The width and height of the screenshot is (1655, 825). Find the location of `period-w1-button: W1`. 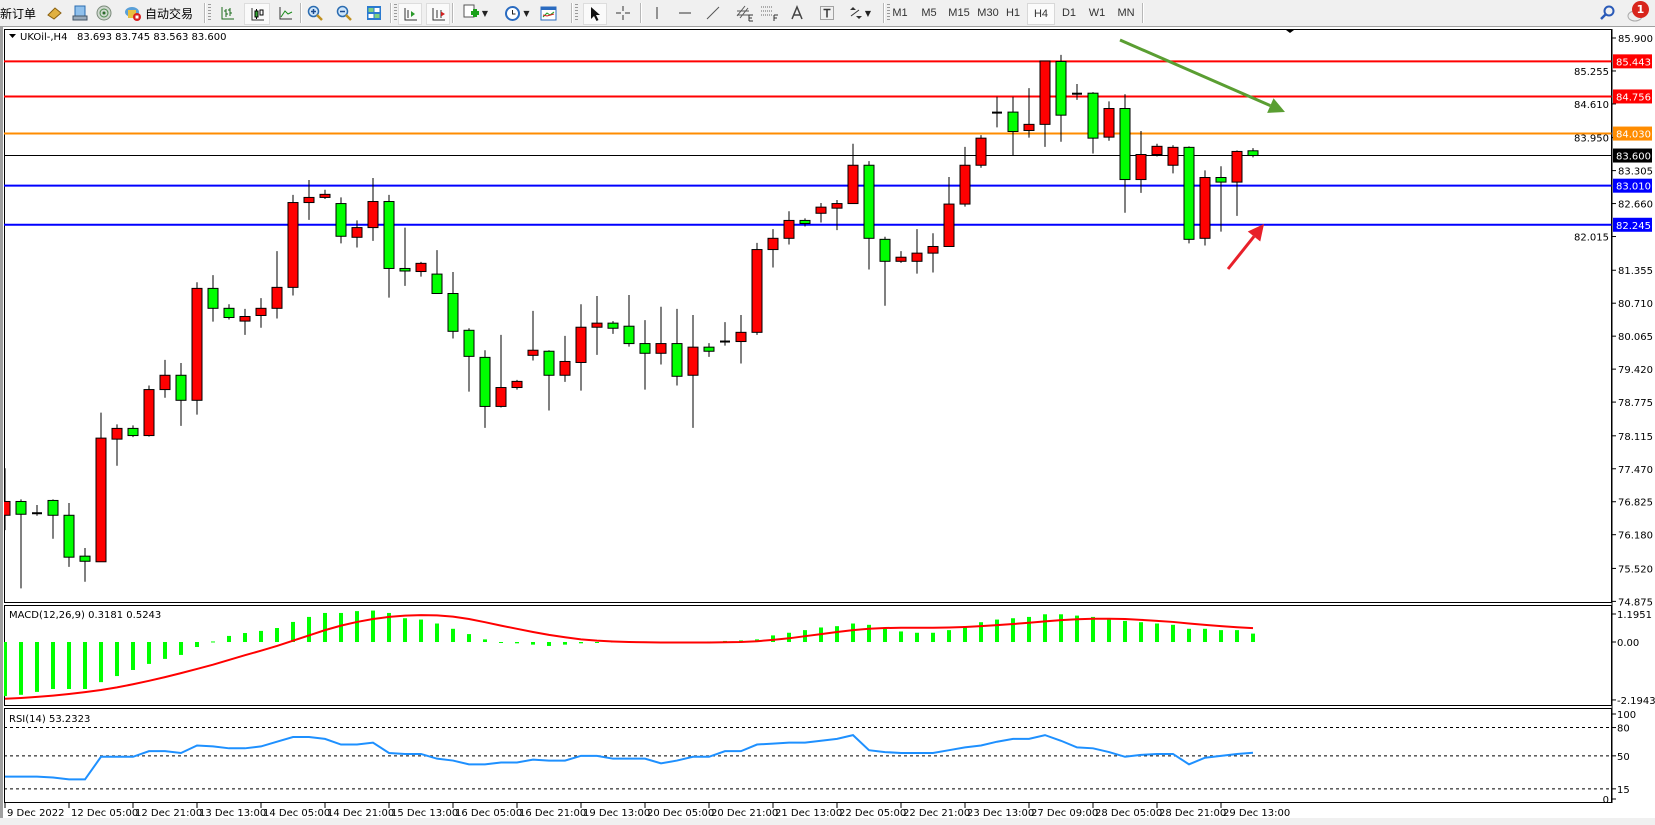

period-w1-button: W1 is located at coordinates (1097, 13).